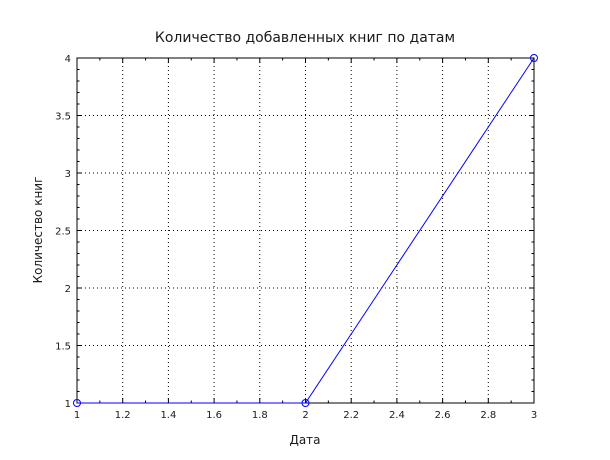 The image size is (610, 460). I want to click on x-tick-label: 2.6, so click(443, 415).